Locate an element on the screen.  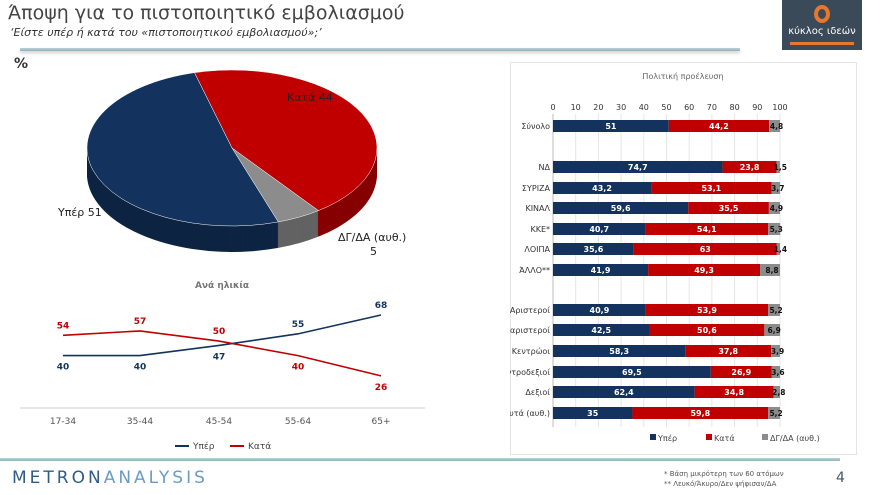
bar-value-label: 23,8 is located at coordinates (750, 167).